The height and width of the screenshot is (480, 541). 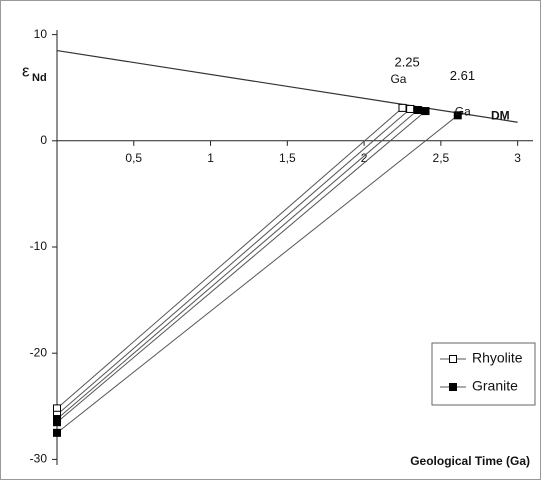 I want to click on x-tick-label: 0,5, so click(x=133, y=158).